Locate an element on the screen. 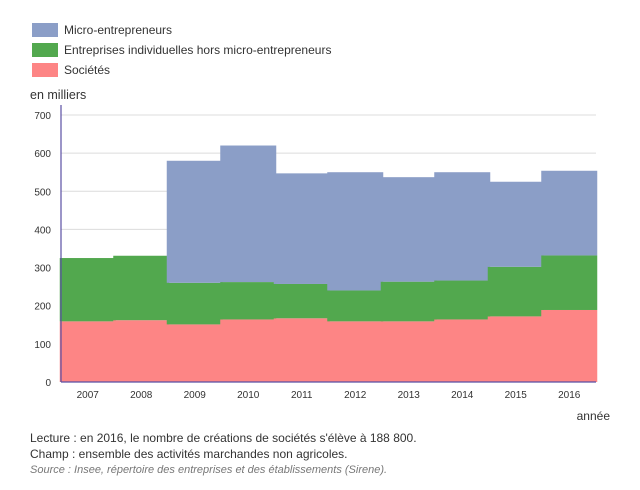  x-tick-label: 2009 is located at coordinates (195, 395).